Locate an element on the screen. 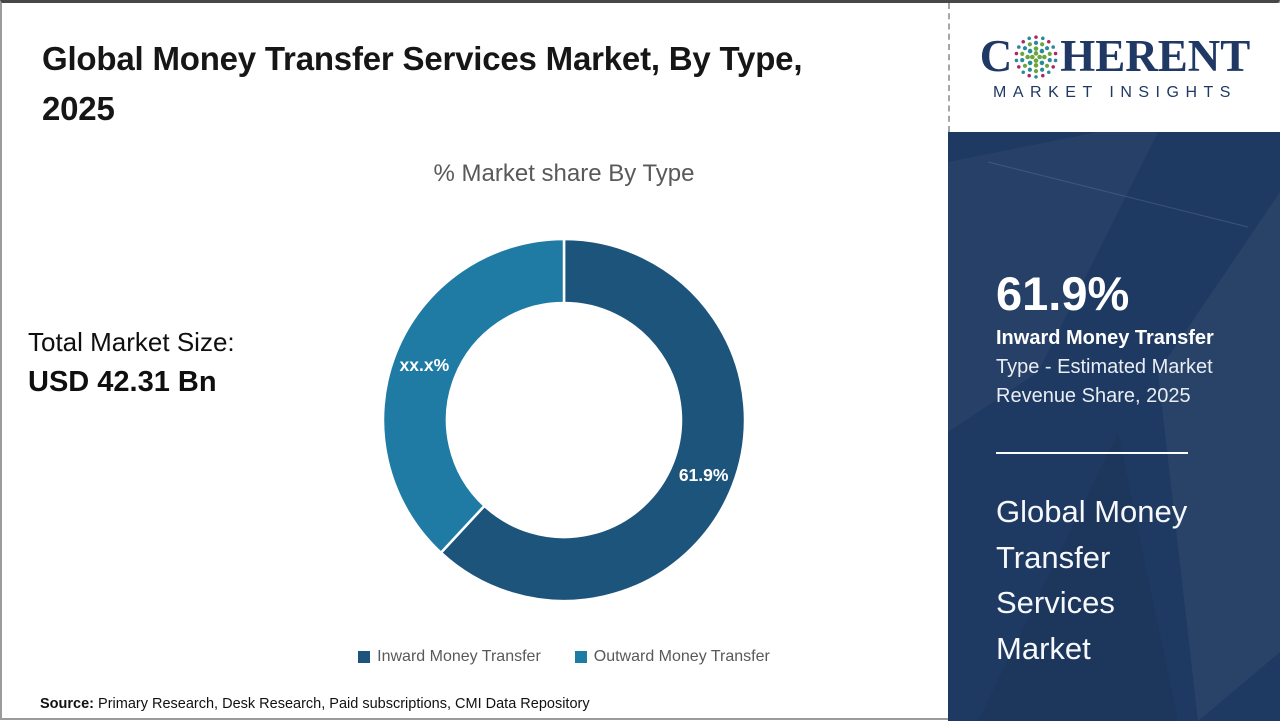  donut-chart: 61.9% xx.x% is located at coordinates (564, 420).